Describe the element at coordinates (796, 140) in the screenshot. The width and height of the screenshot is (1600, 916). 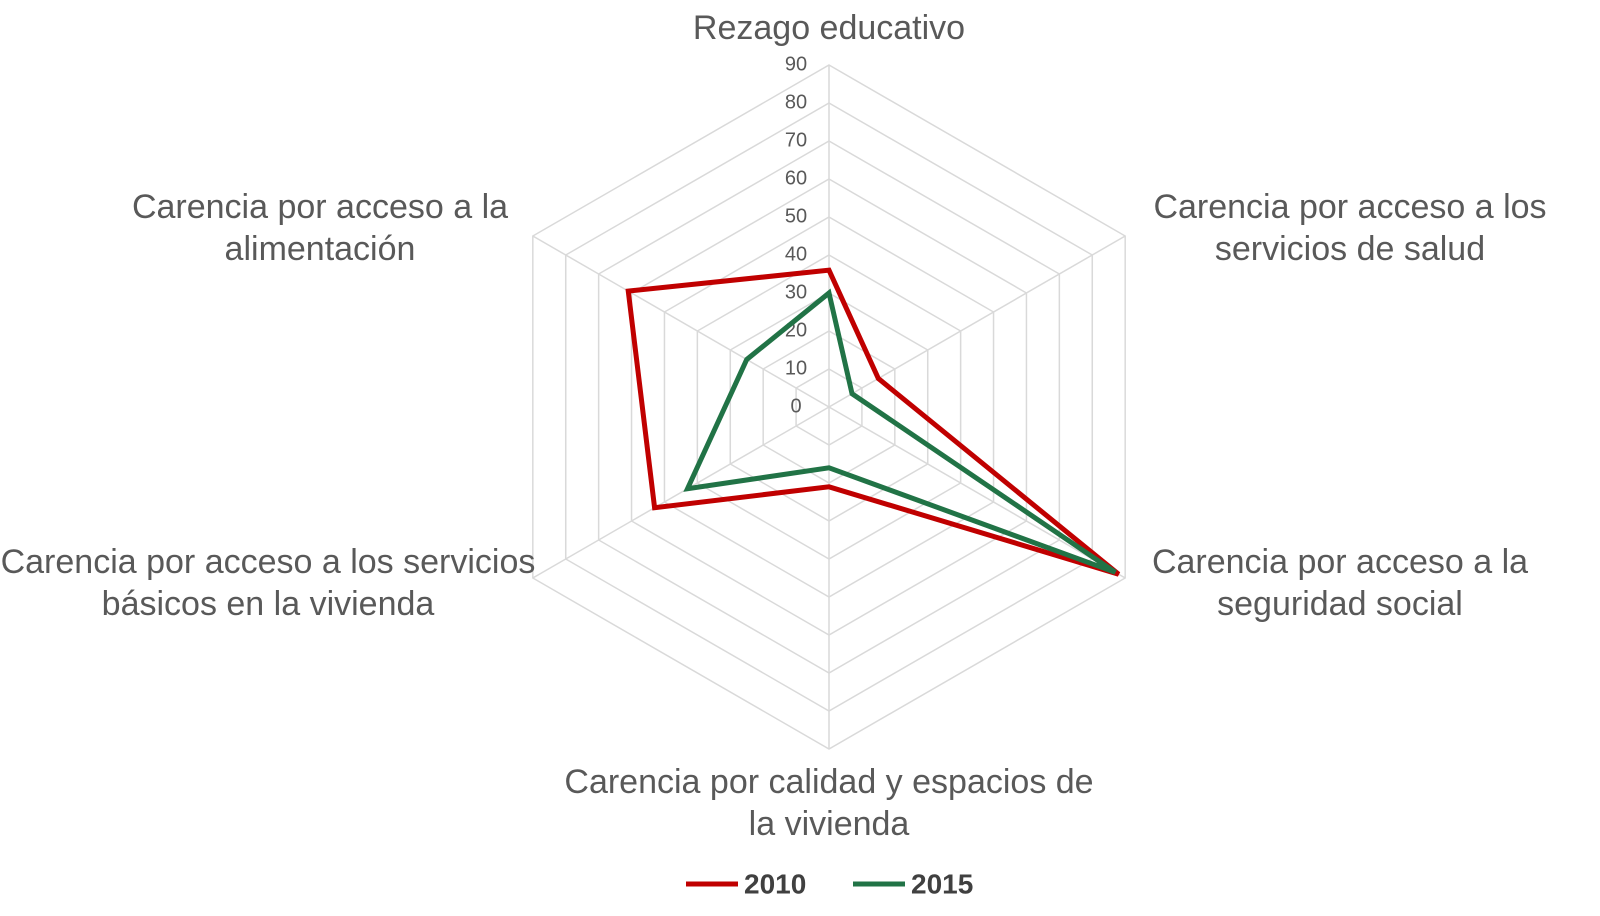
I see `y-tick-label: 70` at that location.